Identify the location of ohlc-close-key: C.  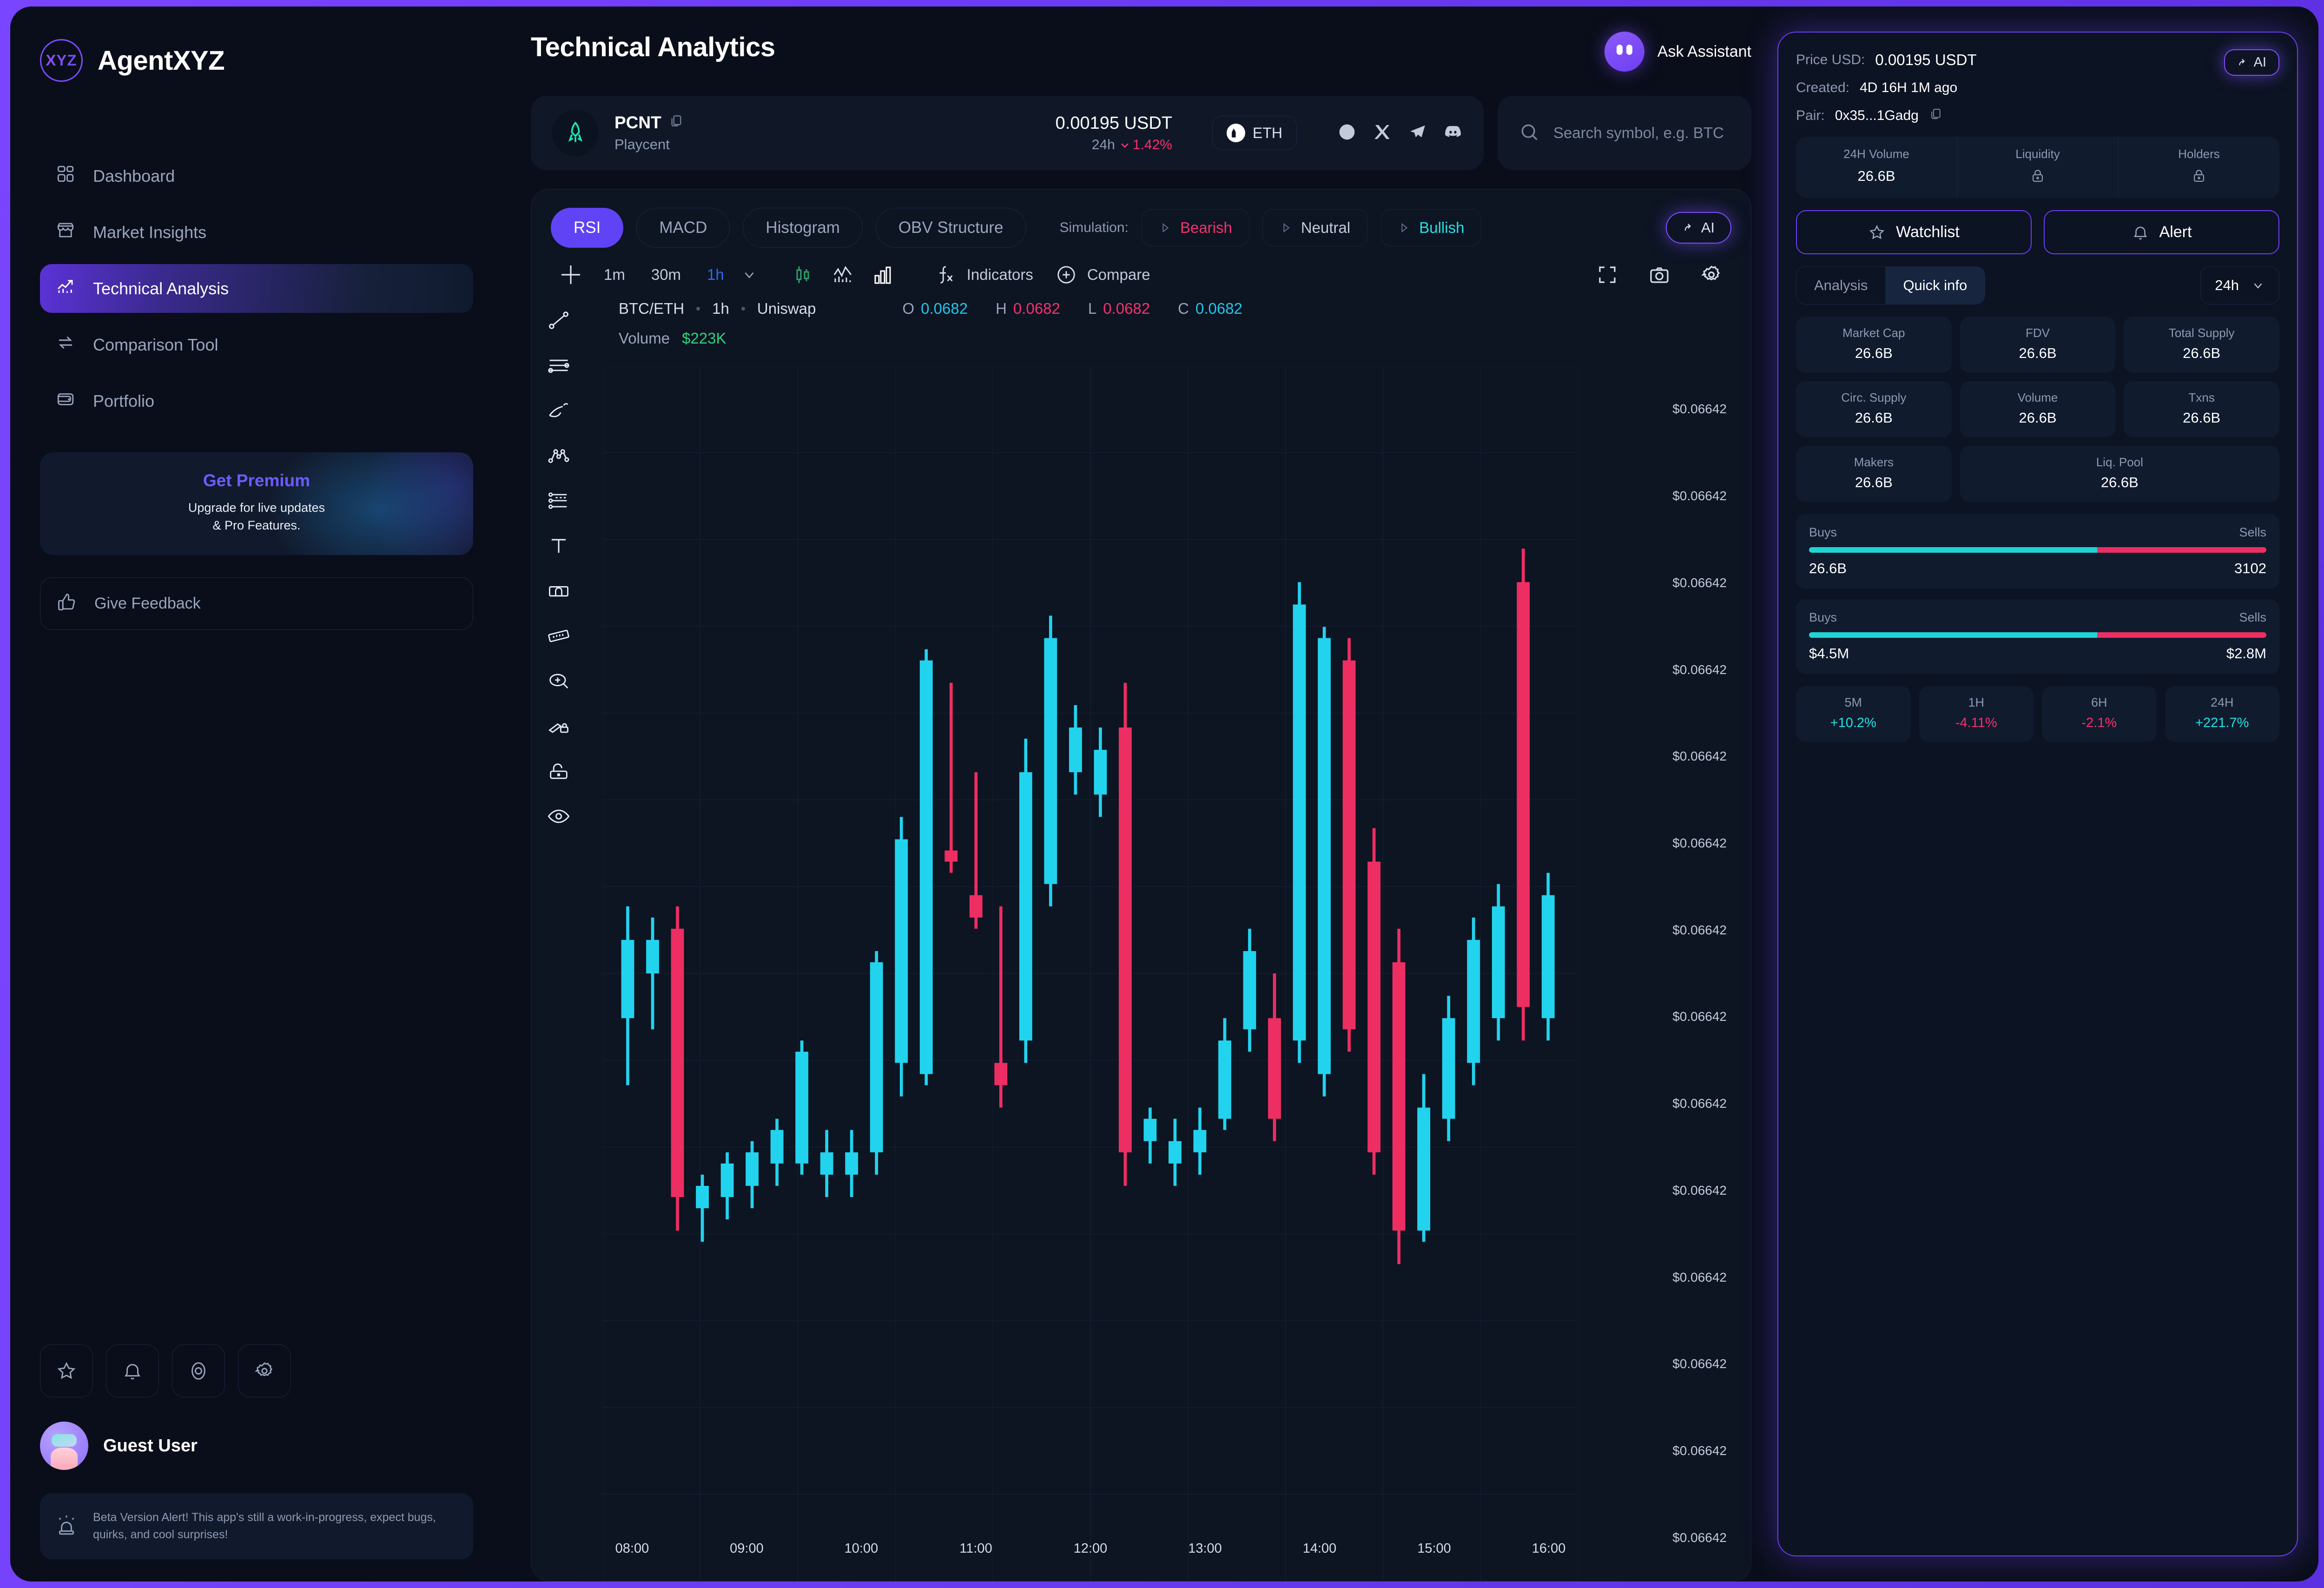
(1183, 308).